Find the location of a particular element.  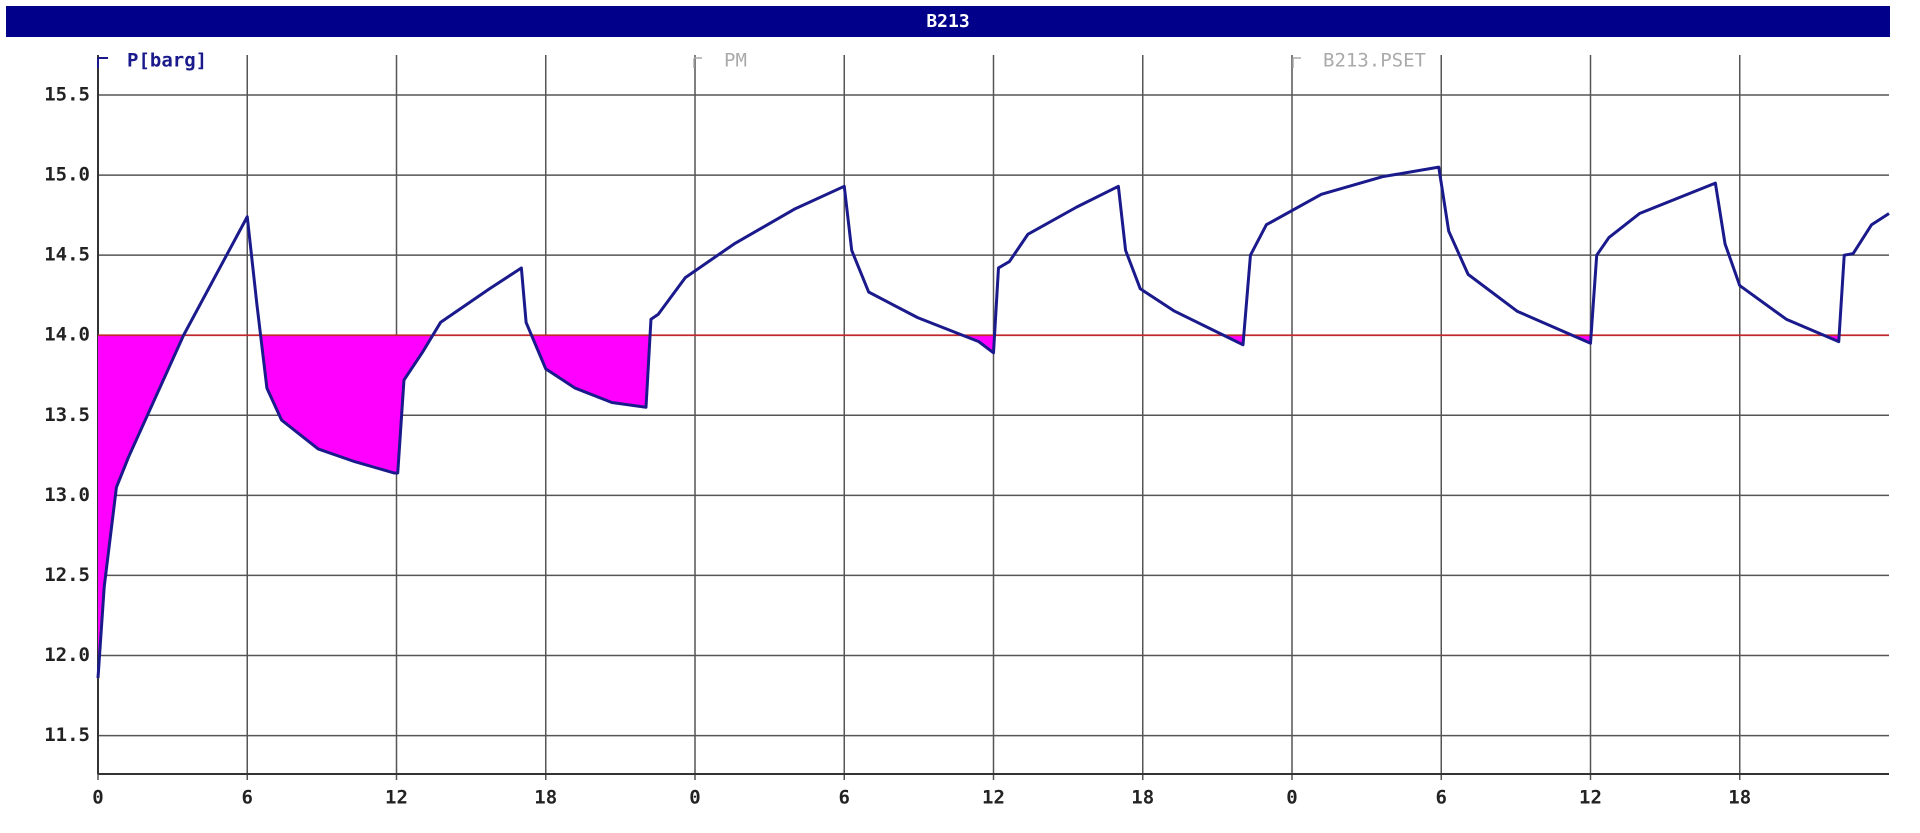

y-tick-label: 14.5 is located at coordinates (67, 255).